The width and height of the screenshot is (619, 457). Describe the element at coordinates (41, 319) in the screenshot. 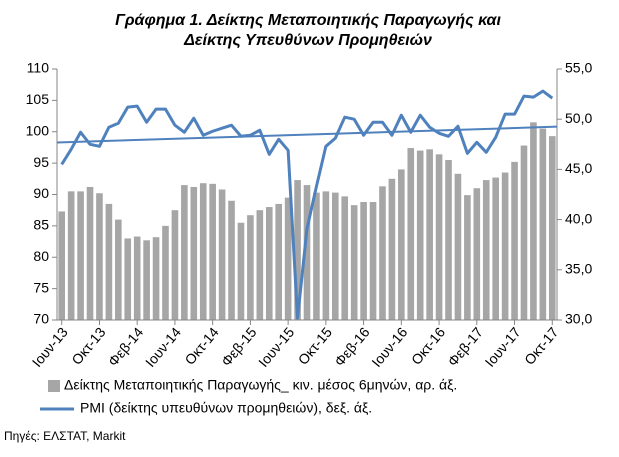

I see `y-tick-label: 70` at that location.